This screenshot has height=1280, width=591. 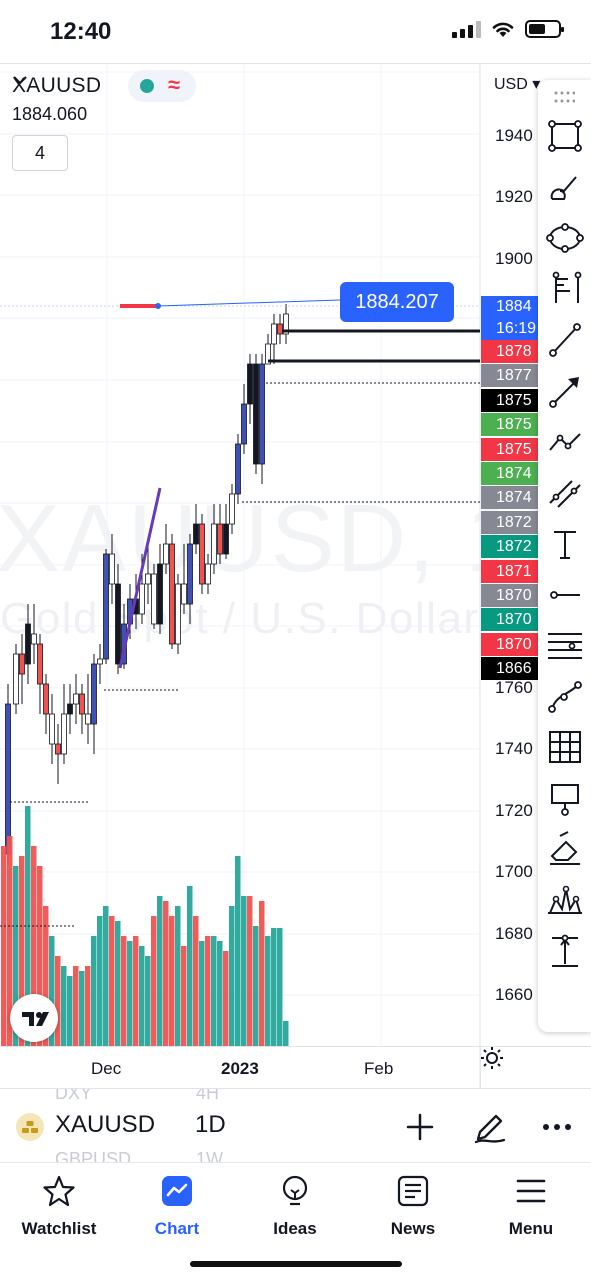 I want to click on price-axis-label: 1660, so click(x=514, y=994).